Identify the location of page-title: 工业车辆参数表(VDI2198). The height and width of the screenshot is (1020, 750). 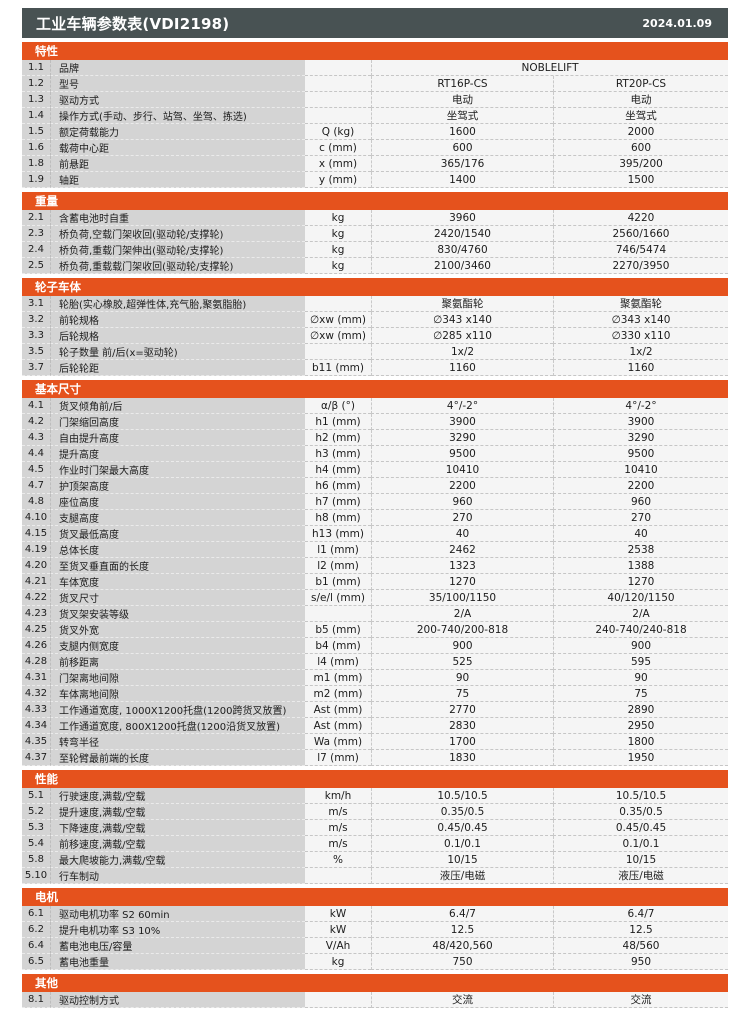
(133, 23).